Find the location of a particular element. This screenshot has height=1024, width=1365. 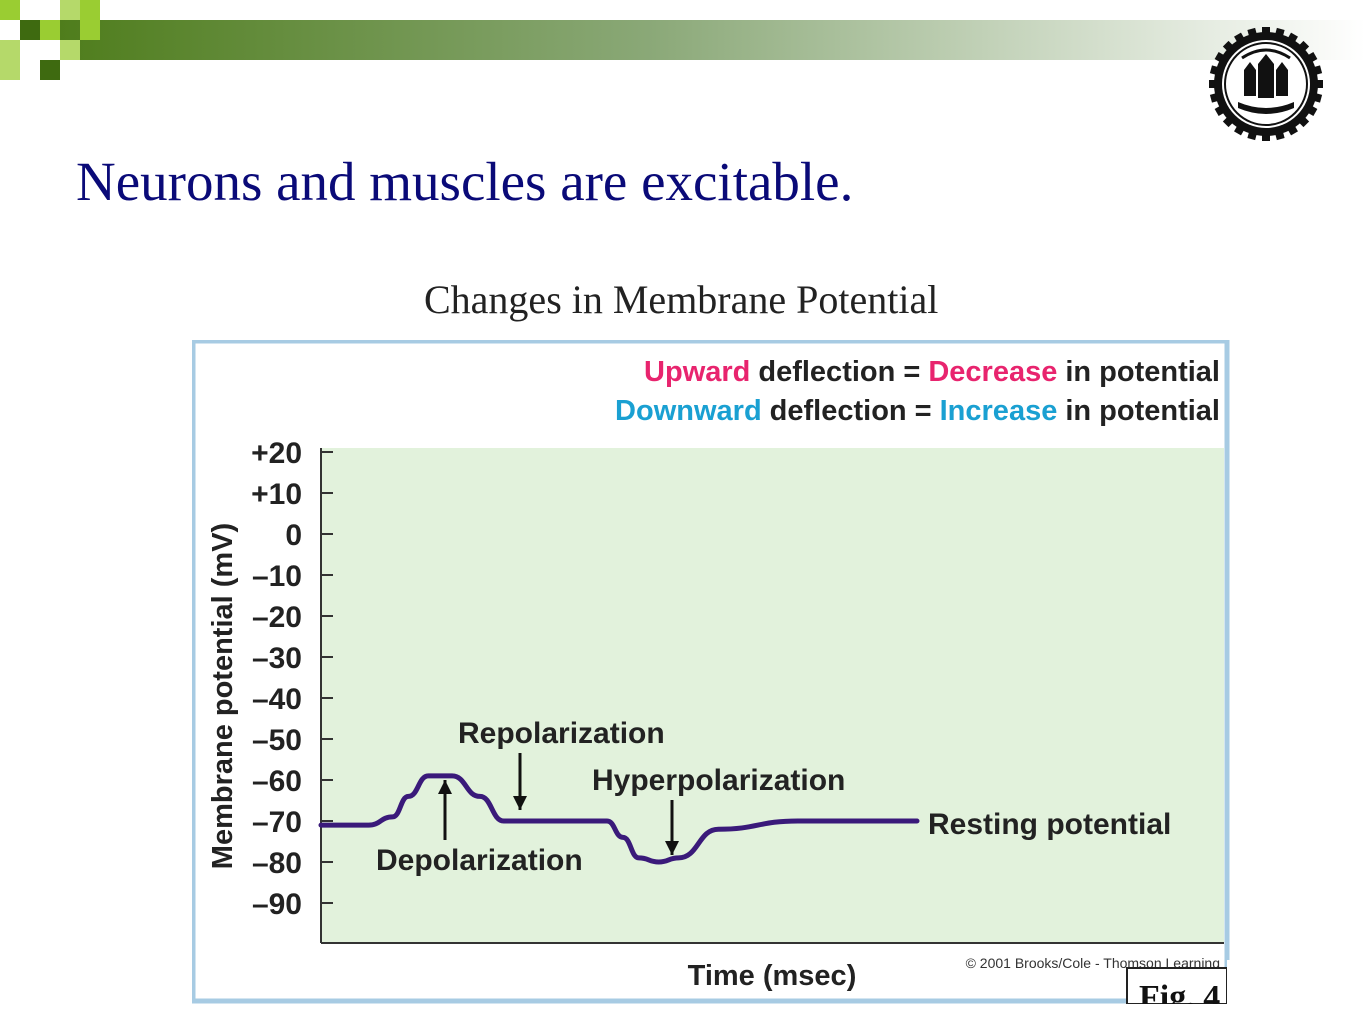

y-tick-label: –50 is located at coordinates (277, 740).